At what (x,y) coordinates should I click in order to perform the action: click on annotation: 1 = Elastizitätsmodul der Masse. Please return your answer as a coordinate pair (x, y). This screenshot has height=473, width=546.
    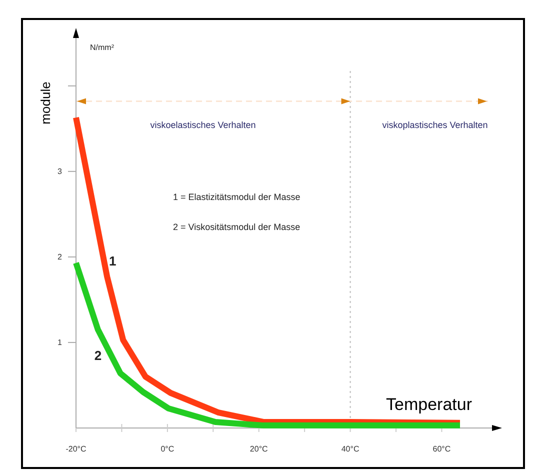
    Looking at the image, I should click on (236, 197).